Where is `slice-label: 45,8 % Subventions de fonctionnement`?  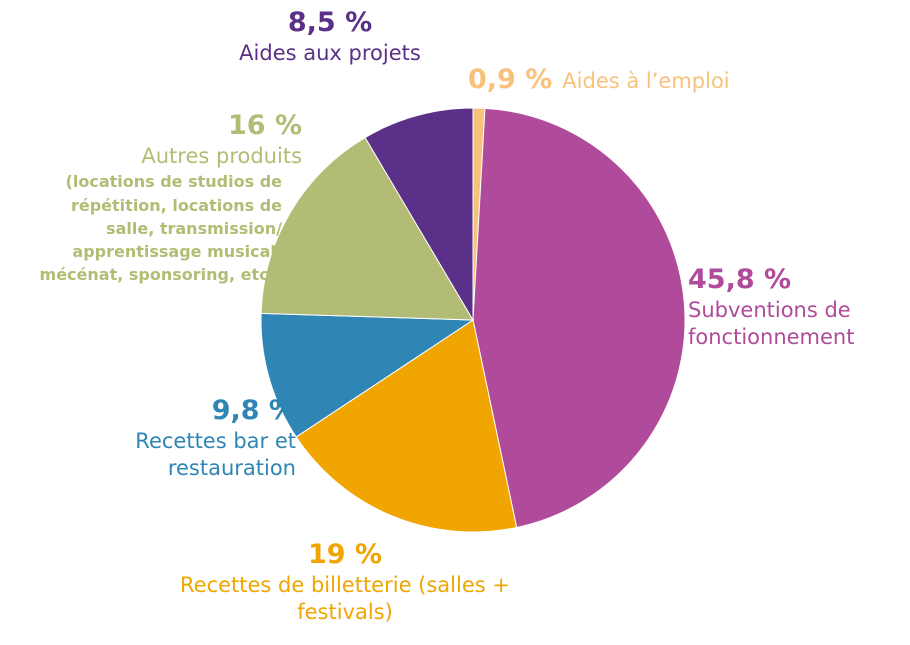
slice-label: 45,8 % Subventions de fonctionnement is located at coordinates (799, 307).